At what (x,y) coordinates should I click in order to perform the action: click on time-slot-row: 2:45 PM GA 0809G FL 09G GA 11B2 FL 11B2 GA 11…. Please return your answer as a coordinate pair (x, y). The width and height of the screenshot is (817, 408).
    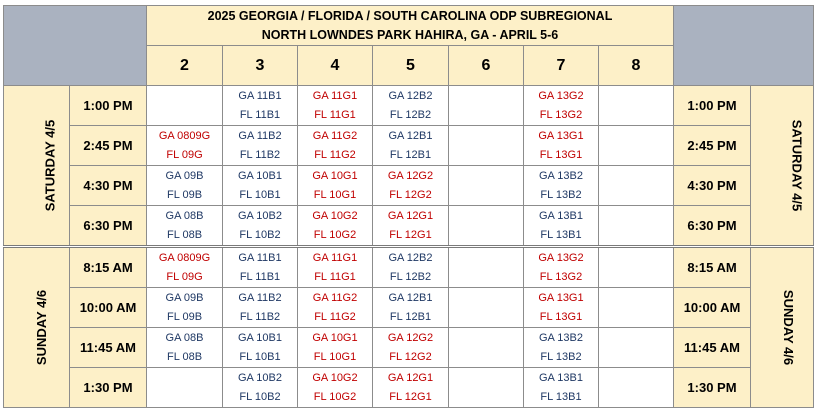
    Looking at the image, I should click on (409, 145).